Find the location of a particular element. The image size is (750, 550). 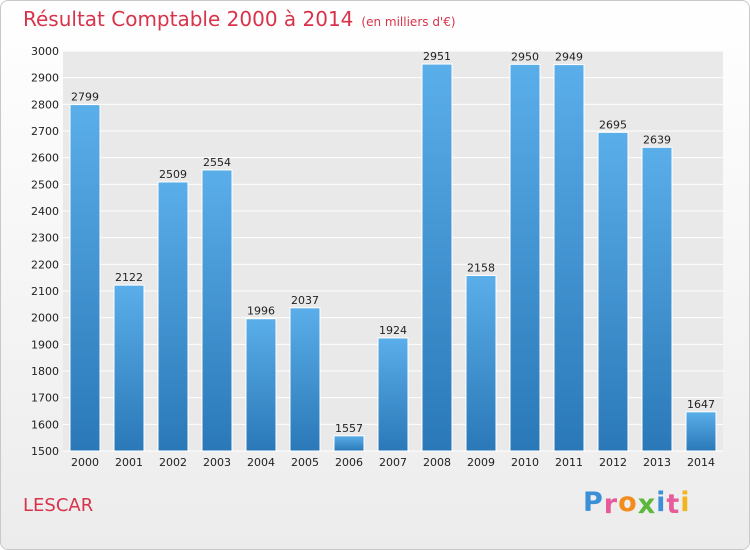

y-tick-label: 2000 is located at coordinates (45, 318).